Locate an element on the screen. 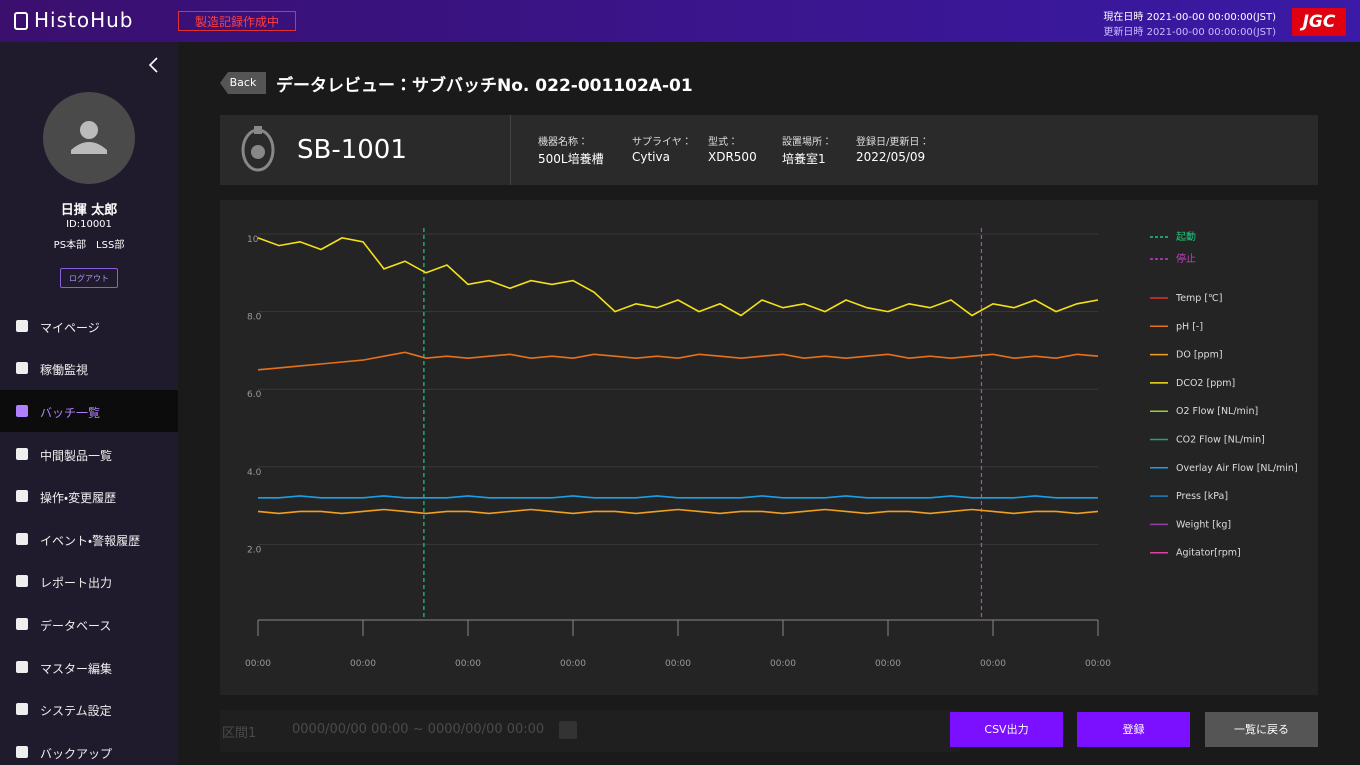 Image resolution: width=1360 pixels, height=765 pixels. y-tick-label: 6.0 is located at coordinates (254, 395).